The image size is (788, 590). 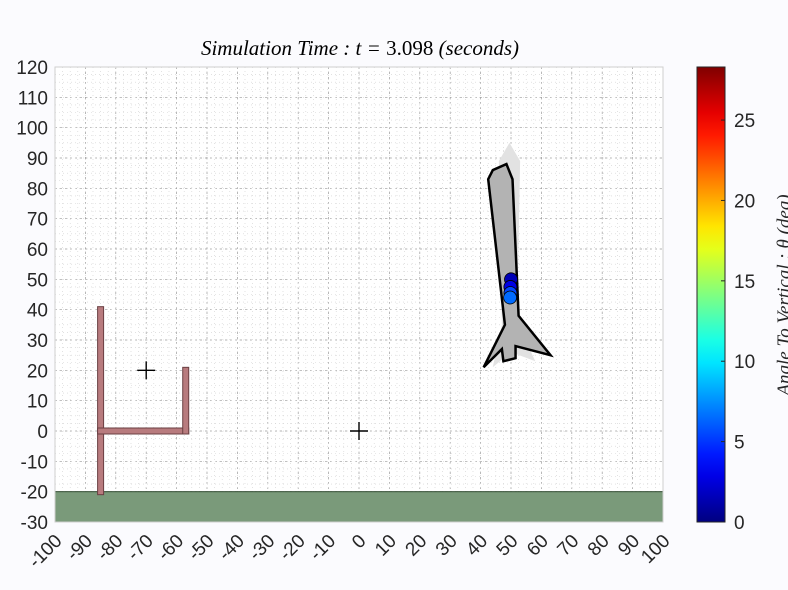 What do you see at coordinates (33, 98) in the screenshot?
I see `y-tick-label: 110` at bounding box center [33, 98].